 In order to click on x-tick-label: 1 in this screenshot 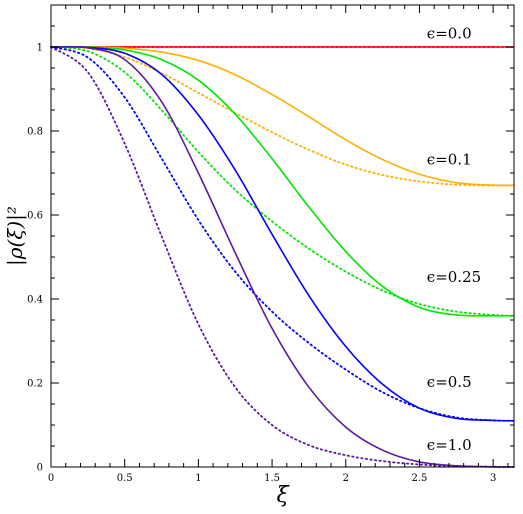, I will do `click(198, 478)`.